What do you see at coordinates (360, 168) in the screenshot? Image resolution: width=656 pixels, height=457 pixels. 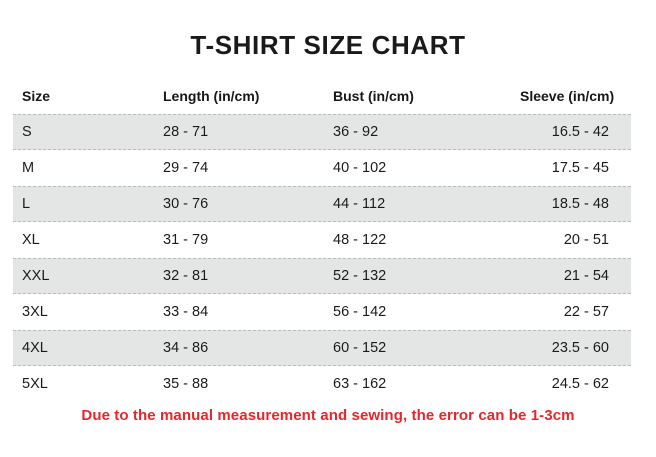 I see `cell-bust: 40 - 102` at bounding box center [360, 168].